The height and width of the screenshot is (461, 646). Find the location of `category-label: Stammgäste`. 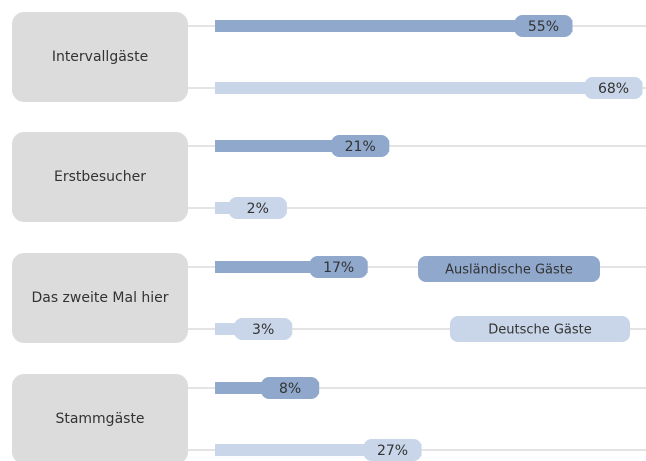

category-label: Stammgäste is located at coordinates (99, 419).